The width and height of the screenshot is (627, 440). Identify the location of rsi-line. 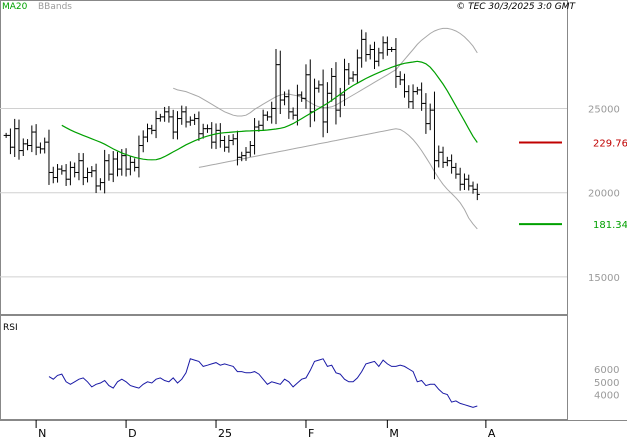
(263, 383).